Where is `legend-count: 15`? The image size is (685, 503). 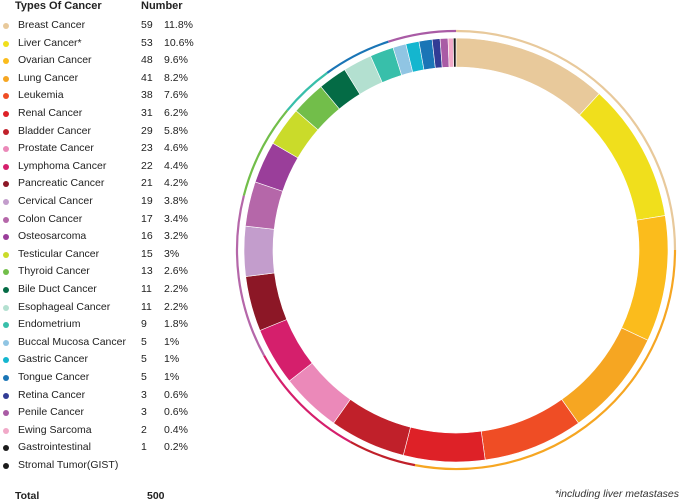
legend-count: 15 is located at coordinates (147, 253).